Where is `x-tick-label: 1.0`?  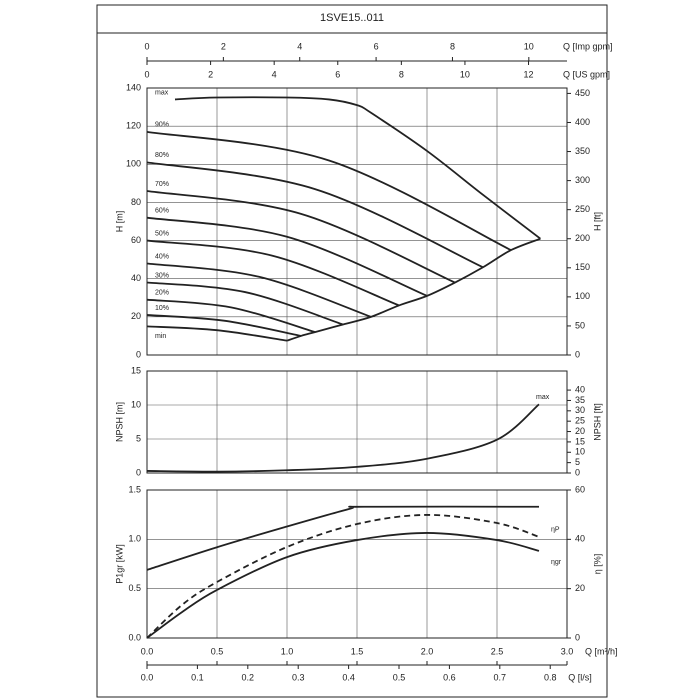 x-tick-label: 1.0 is located at coordinates (287, 651).